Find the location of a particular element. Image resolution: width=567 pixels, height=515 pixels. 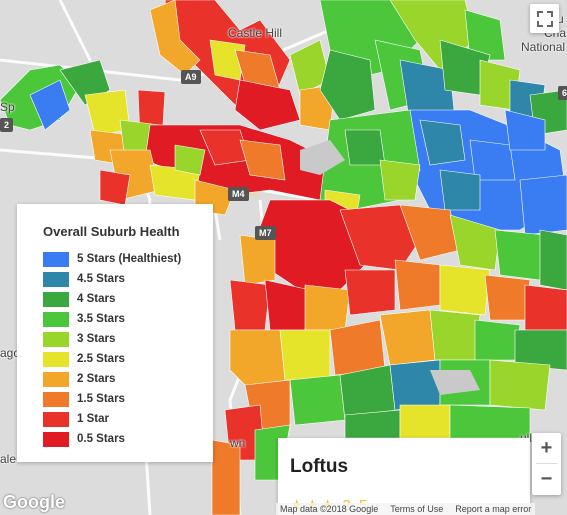

place-label-ale: ale is located at coordinates (8, 459).